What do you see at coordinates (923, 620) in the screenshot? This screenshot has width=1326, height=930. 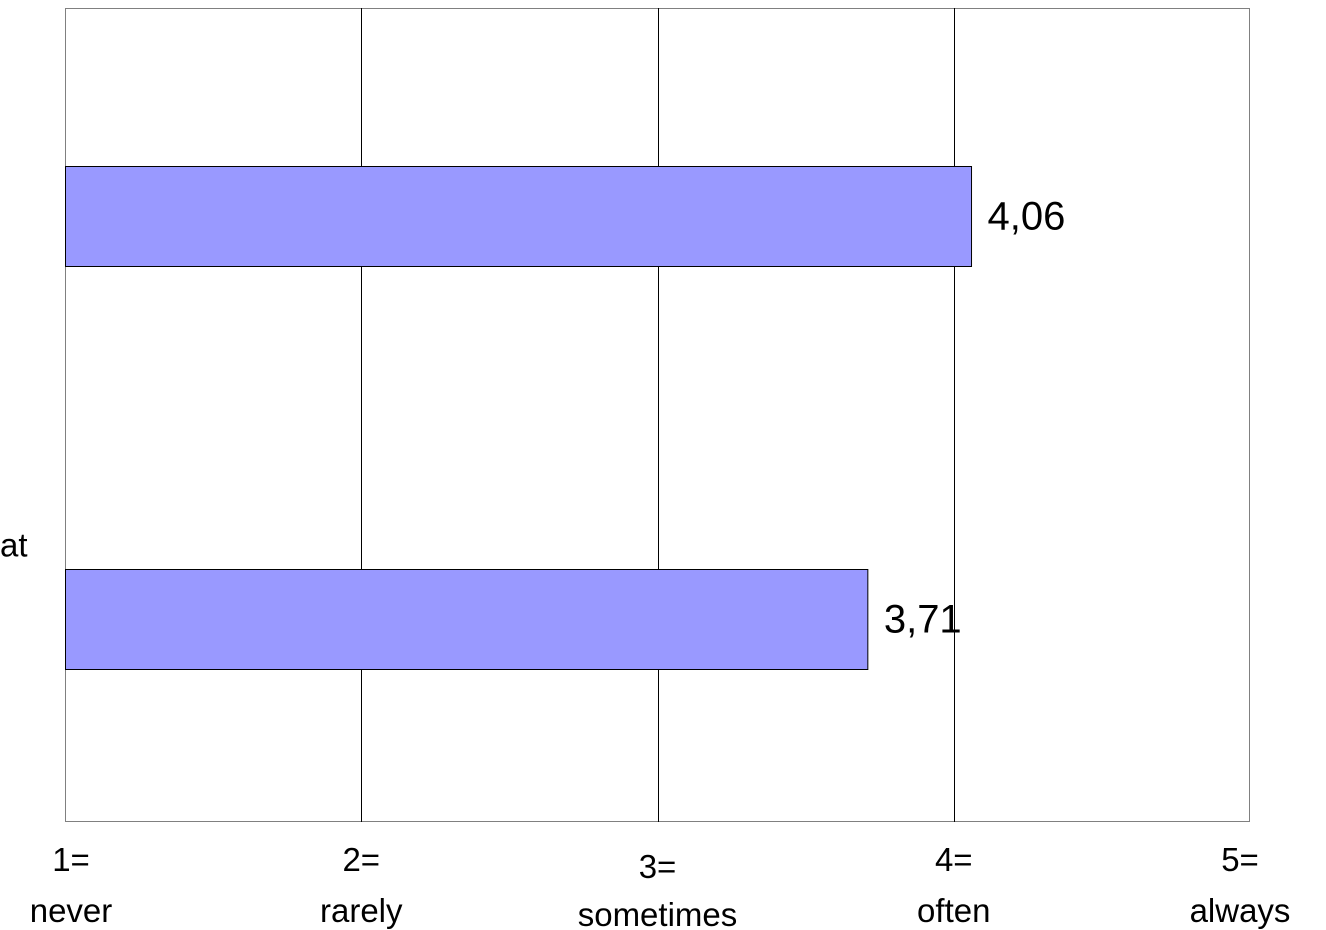 I see `data-label-2: 3,71` at bounding box center [923, 620].